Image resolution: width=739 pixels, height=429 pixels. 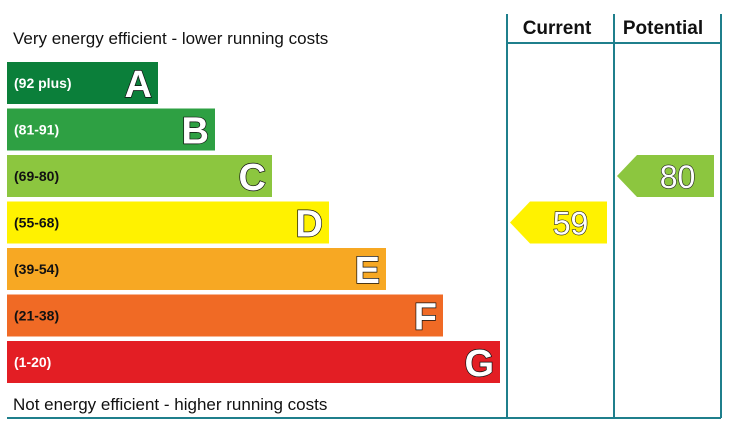 What do you see at coordinates (571, 224) in the screenshot?
I see `current-rating-value: 59` at bounding box center [571, 224].